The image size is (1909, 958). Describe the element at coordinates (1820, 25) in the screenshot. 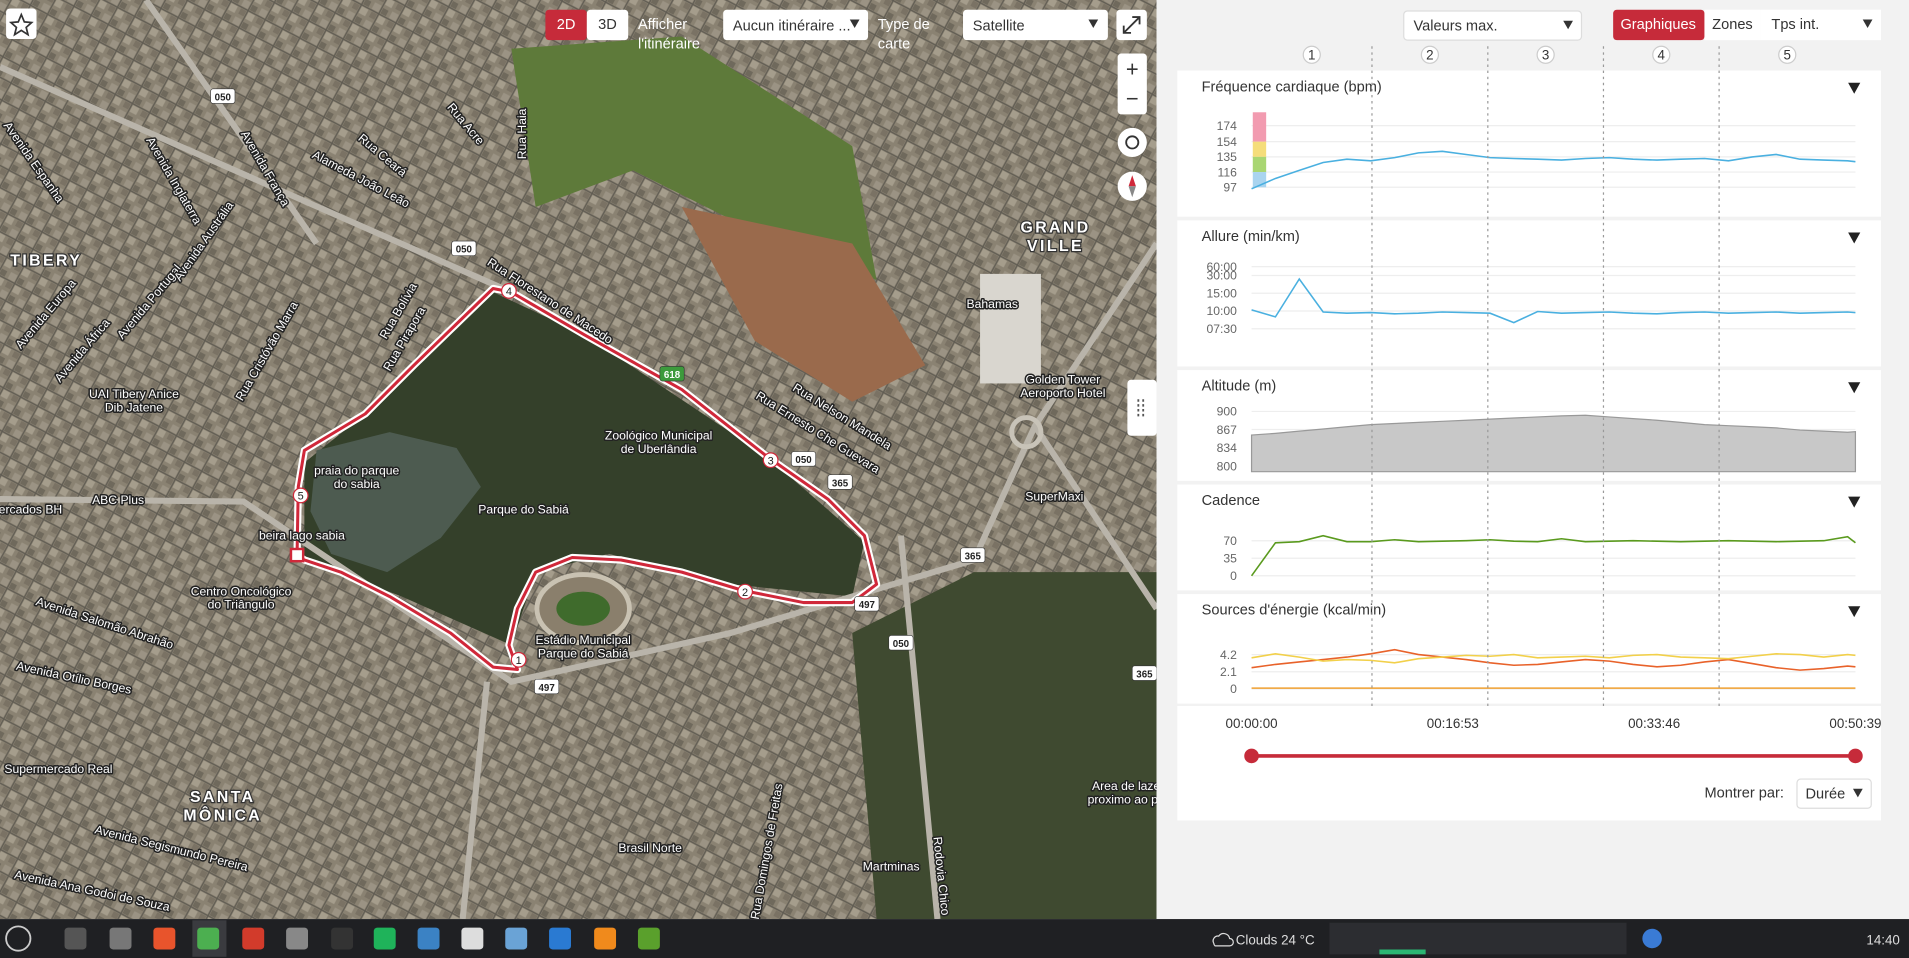

I see `tab-interval` at that location.